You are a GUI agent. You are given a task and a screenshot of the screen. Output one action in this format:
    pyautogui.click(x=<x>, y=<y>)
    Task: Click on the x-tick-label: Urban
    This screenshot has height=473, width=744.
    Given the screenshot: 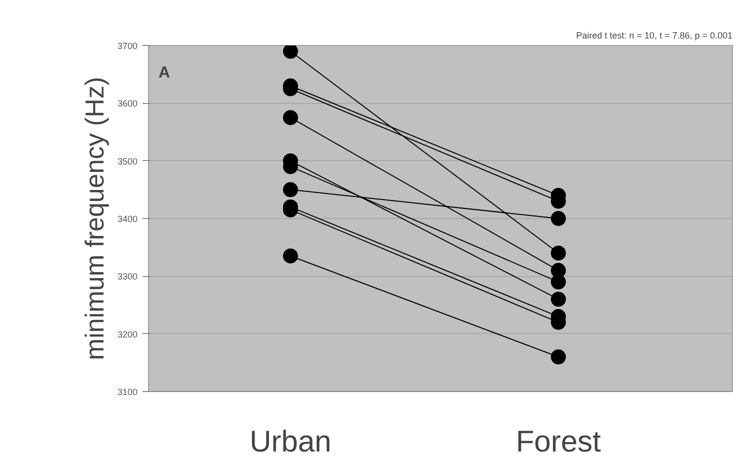 What is the action you would take?
    pyautogui.click(x=291, y=442)
    